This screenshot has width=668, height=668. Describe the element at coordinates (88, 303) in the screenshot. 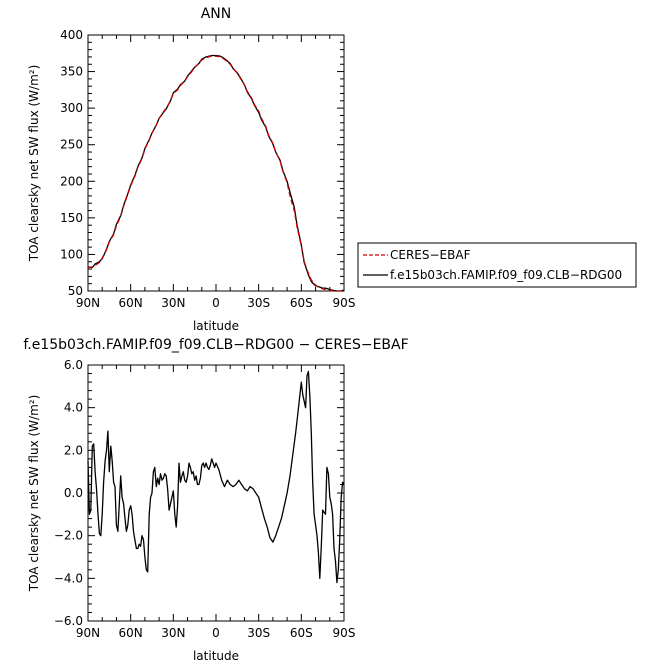

I see `top-x-tick-label: 90N` at that location.